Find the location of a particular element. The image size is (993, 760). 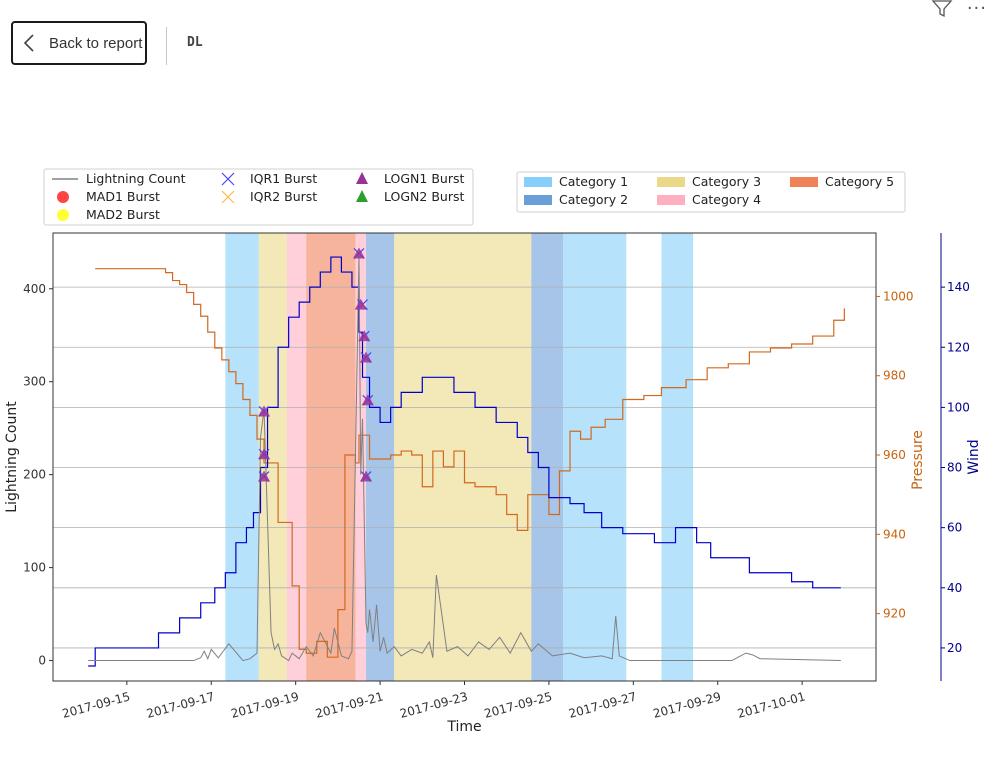

category-legend-box is located at coordinates (711, 192).